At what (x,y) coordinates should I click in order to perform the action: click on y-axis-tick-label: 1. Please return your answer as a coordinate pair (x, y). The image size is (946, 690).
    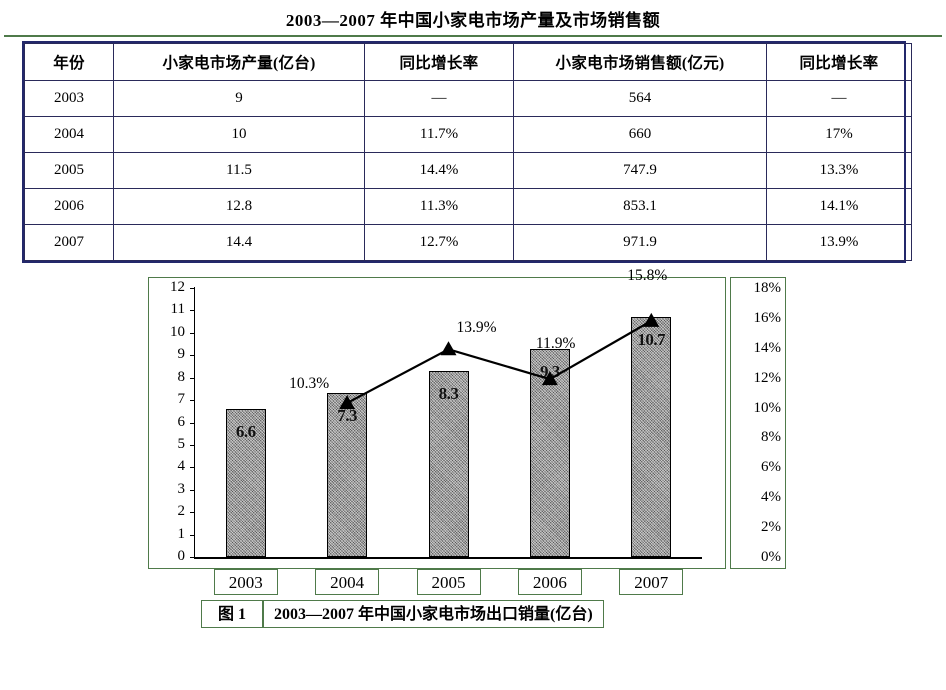
    Looking at the image, I should click on (181, 533).